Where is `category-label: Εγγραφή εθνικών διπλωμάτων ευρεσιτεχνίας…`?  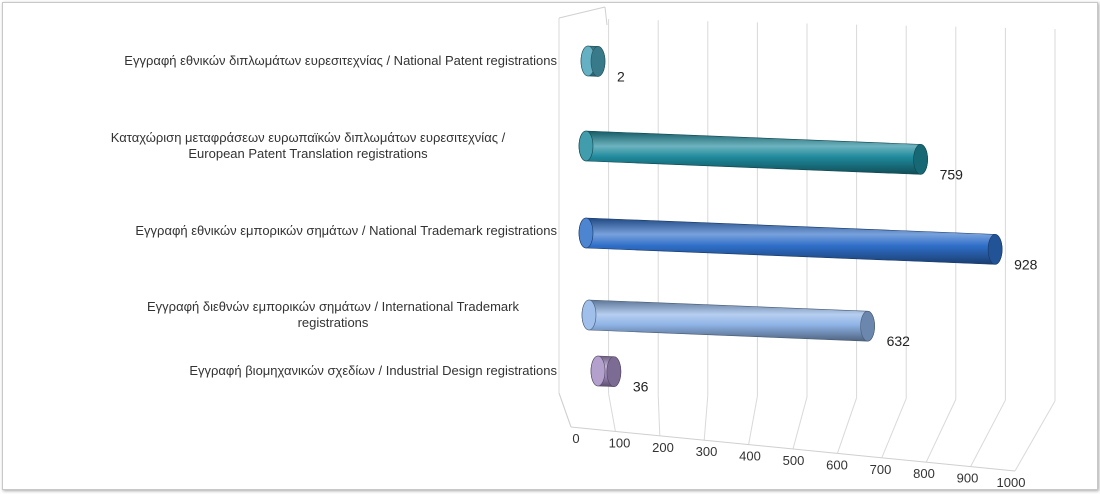
category-label: Εγγραφή εθνικών διπλωμάτων ευρεσιτεχνίας… is located at coordinates (340, 60).